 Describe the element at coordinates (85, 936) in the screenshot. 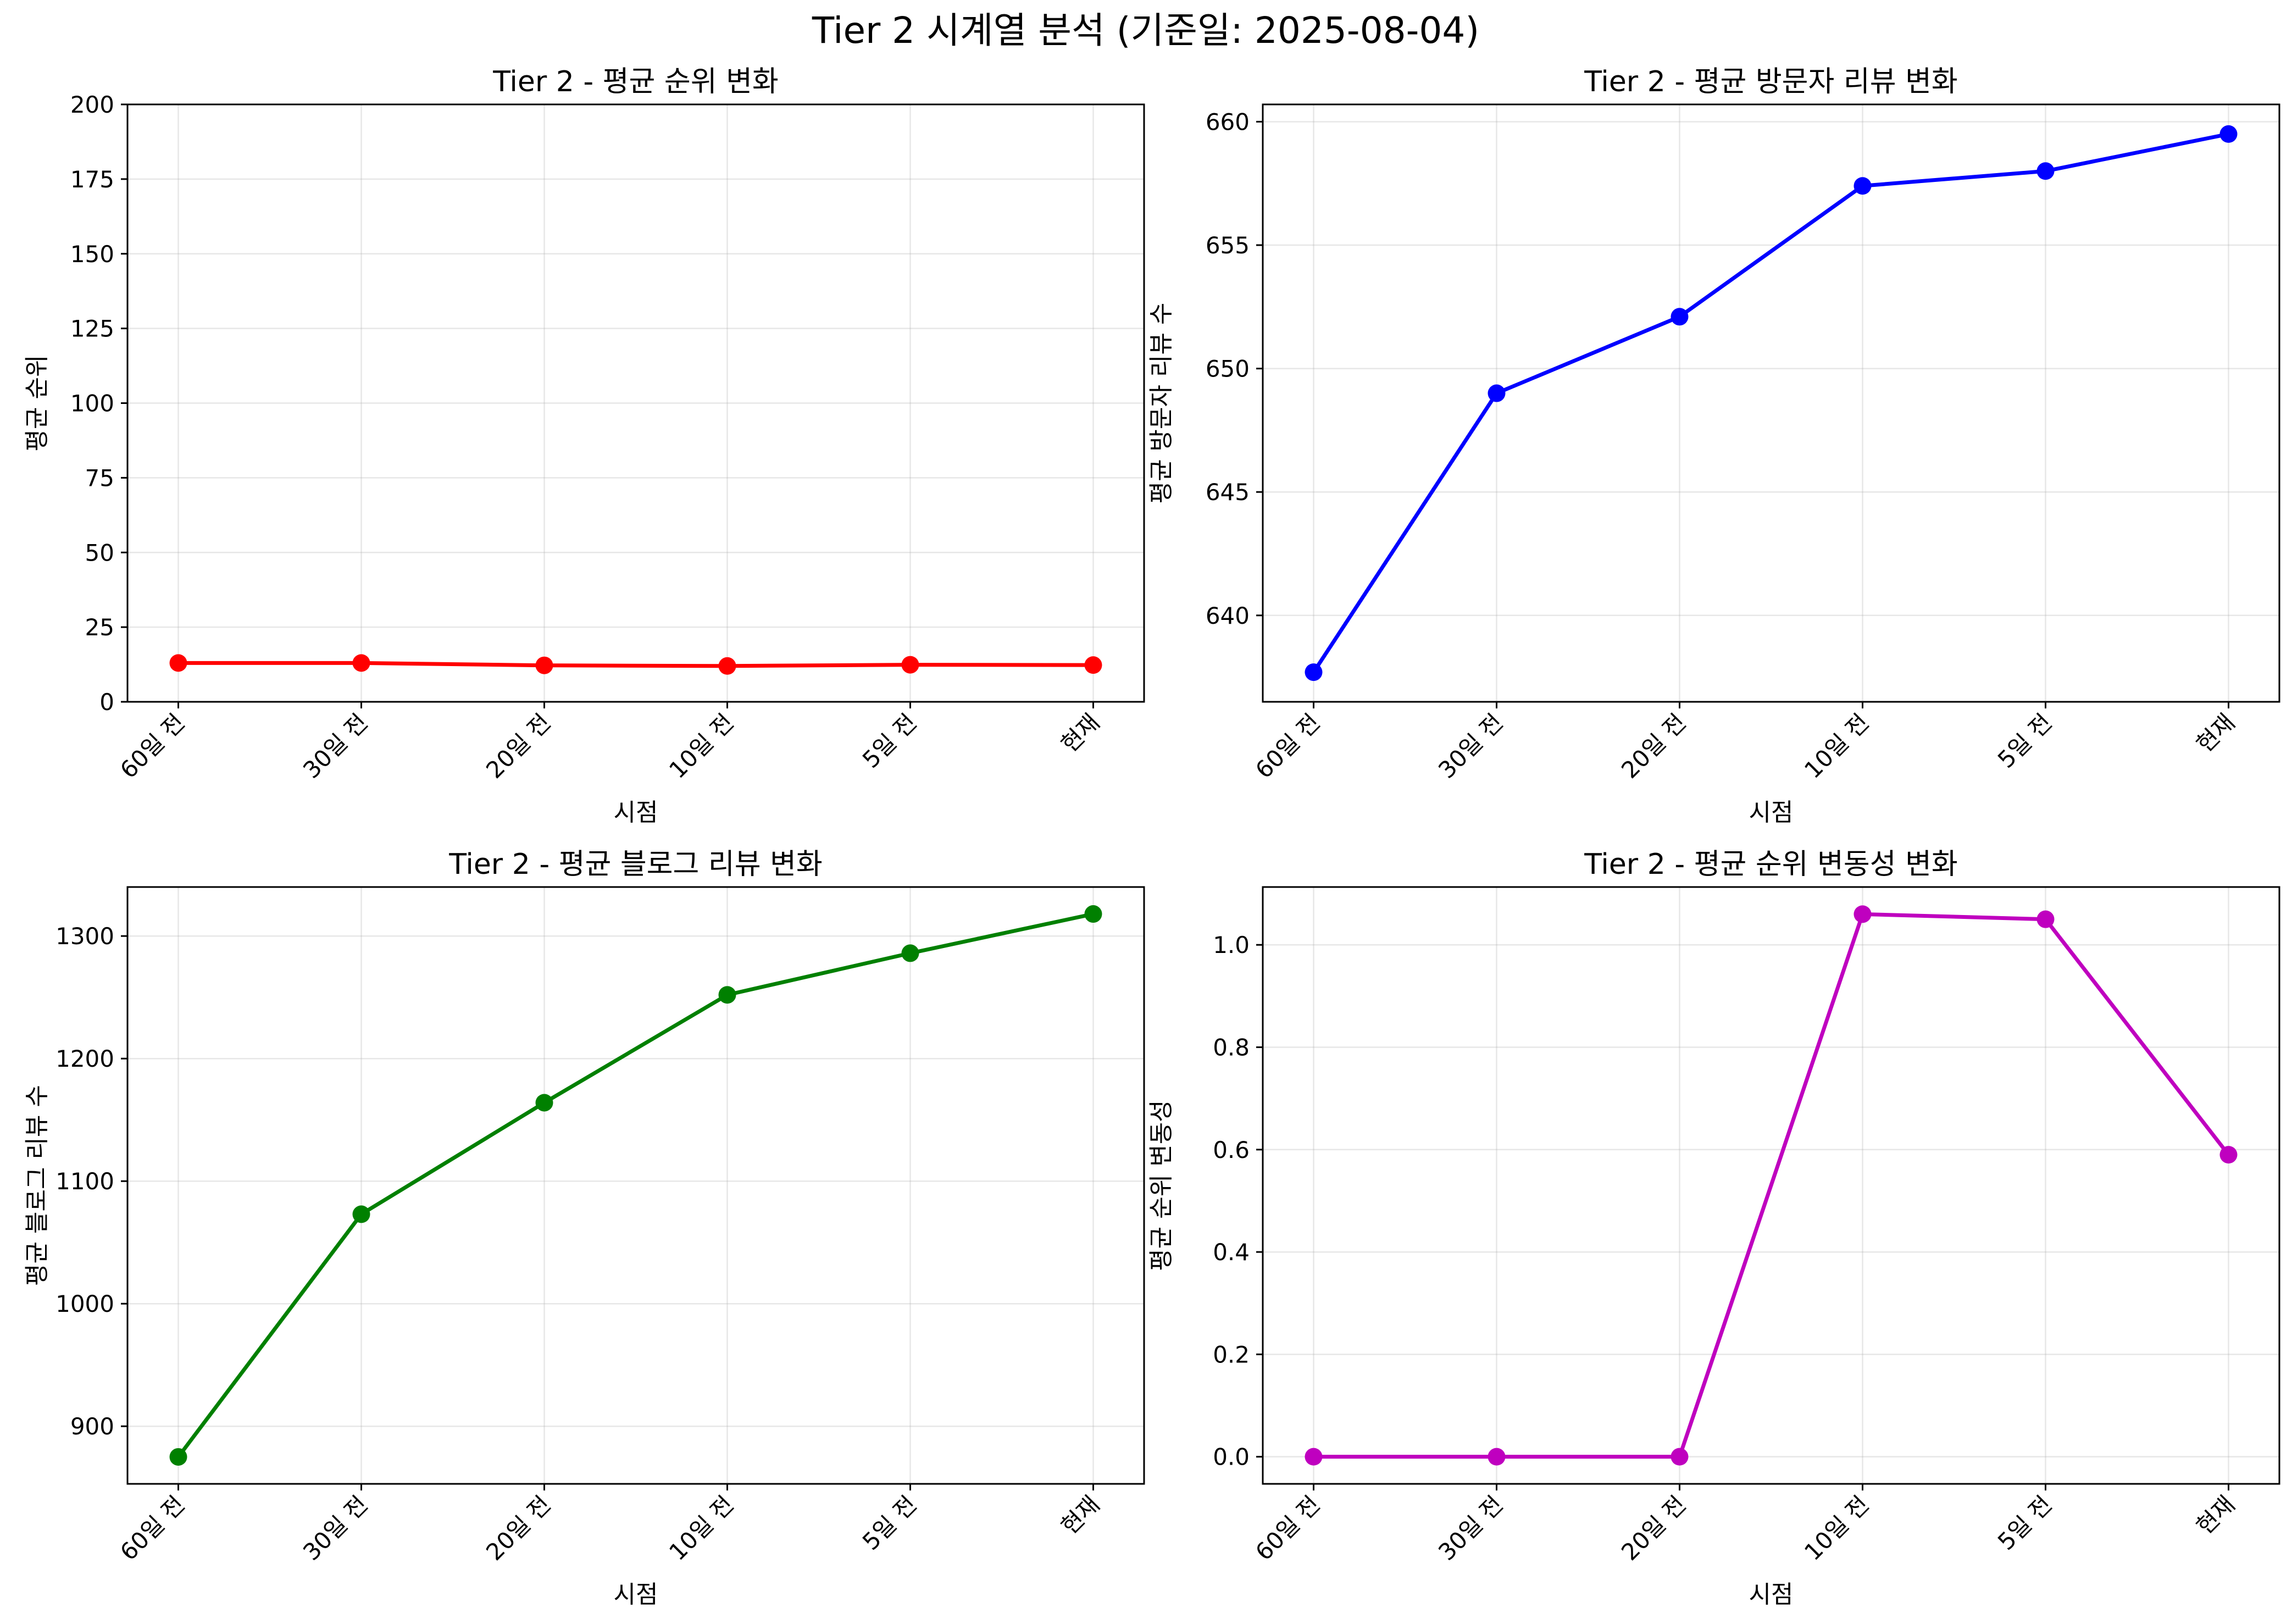

I see `y-tick-label: 1300` at that location.